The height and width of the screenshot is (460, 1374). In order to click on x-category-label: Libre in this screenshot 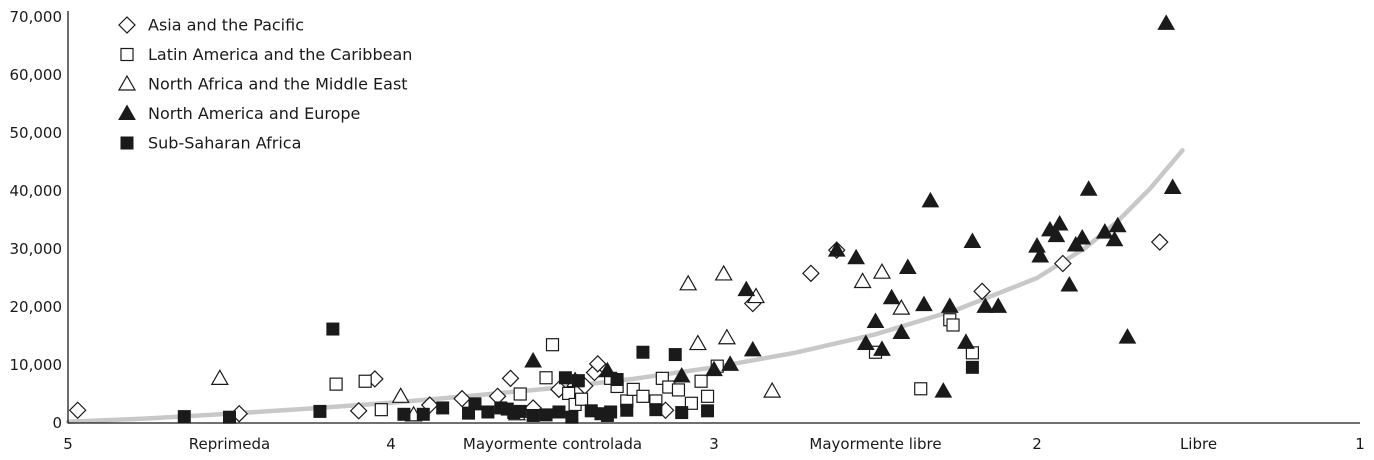, I will do `click(1198, 444)`.